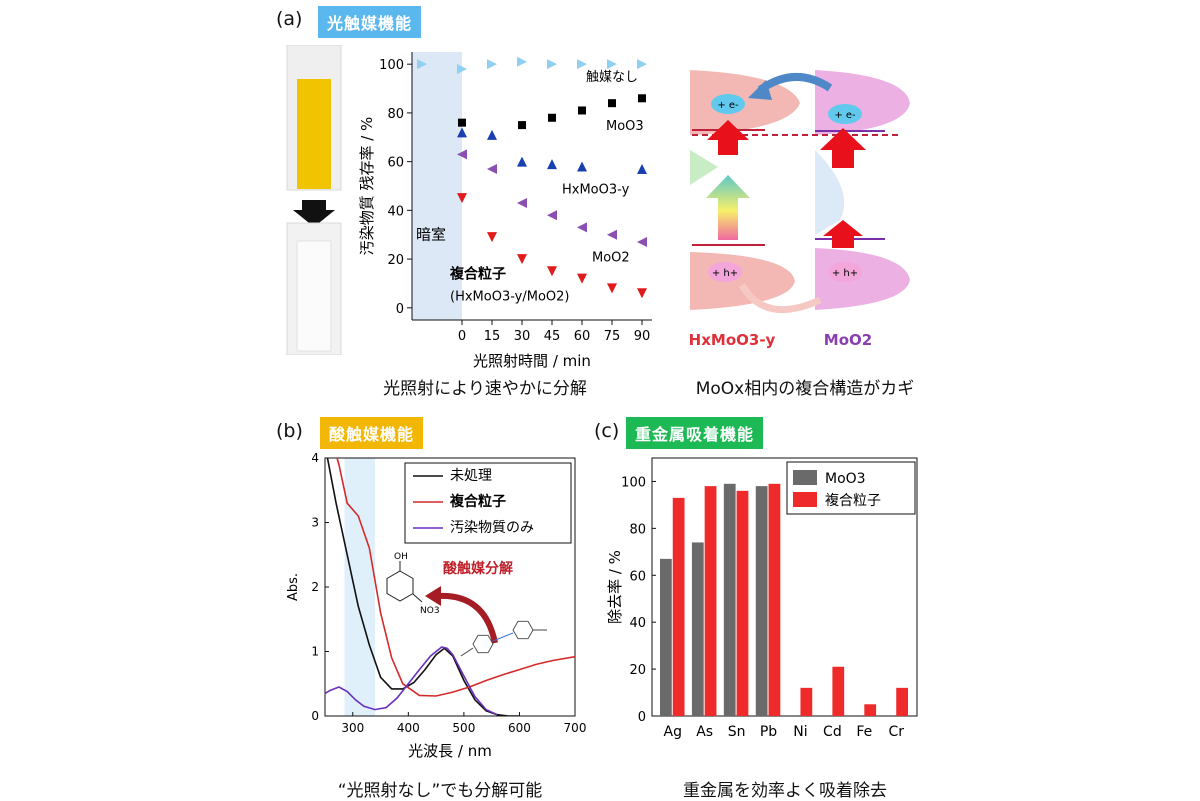 Image resolution: width=1200 pixels, height=801 pixels. Describe the element at coordinates (408, 728) in the screenshot. I see `x-tick-label: 400` at that location.